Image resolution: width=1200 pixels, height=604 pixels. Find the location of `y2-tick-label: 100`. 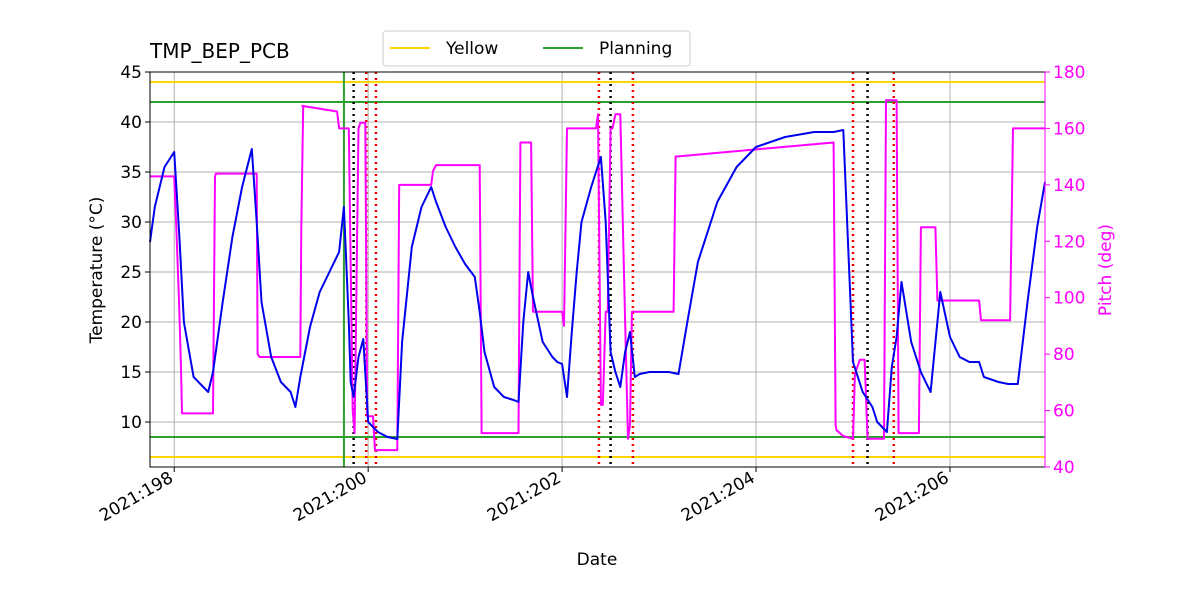

y2-tick-label: 100 is located at coordinates (1069, 299).